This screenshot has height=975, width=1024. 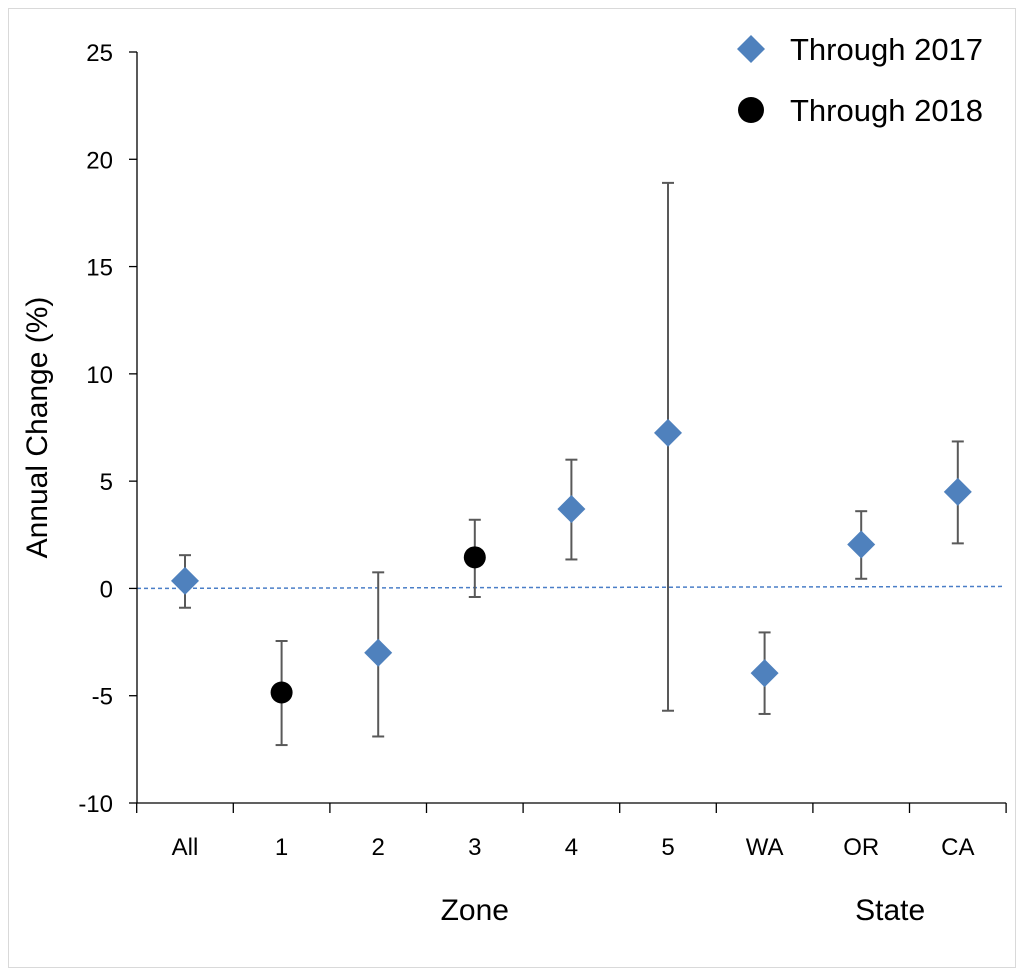 I want to click on zero-reference-line, so click(x=570, y=587).